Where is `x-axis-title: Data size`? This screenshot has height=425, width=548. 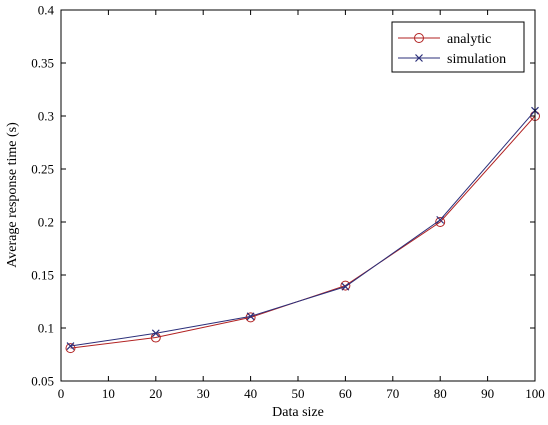 x-axis-title: Data size is located at coordinates (298, 412).